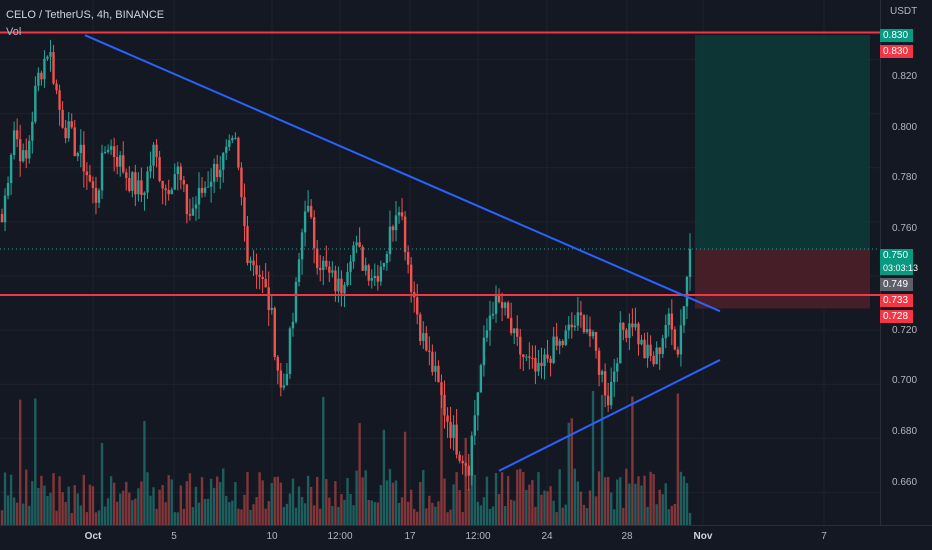  What do you see at coordinates (14, 32) in the screenshot?
I see `volume-indicator-label: Vol` at bounding box center [14, 32].